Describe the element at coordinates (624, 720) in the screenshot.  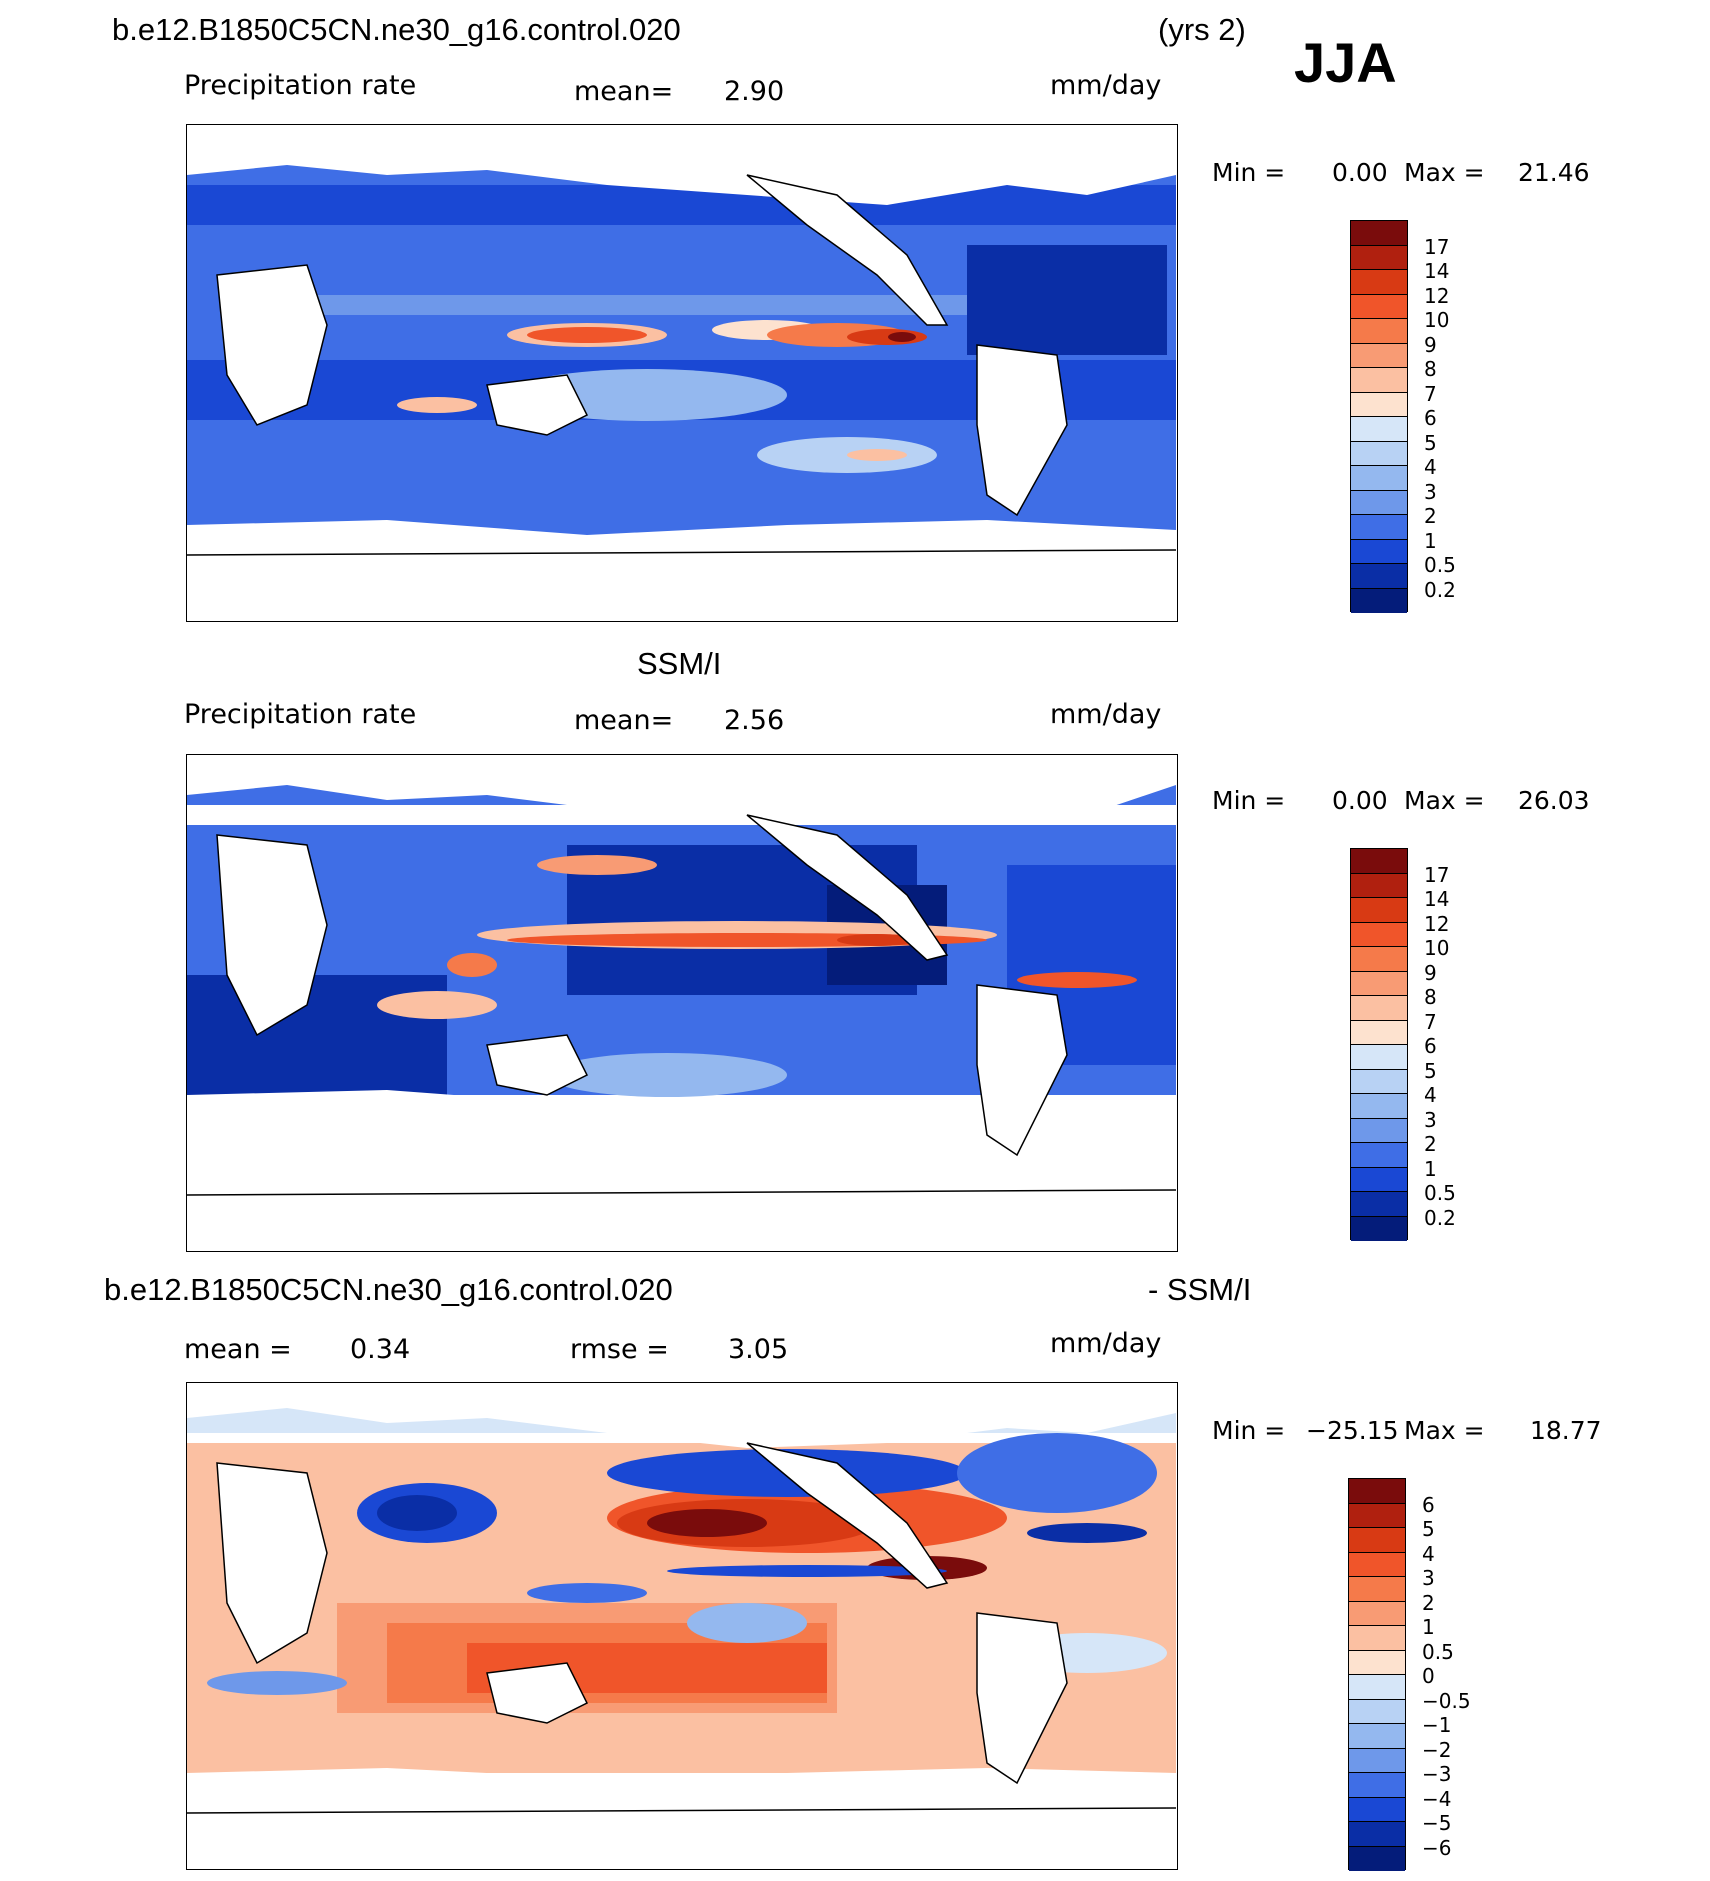
I see `panel2-mean-label: mean=` at that location.